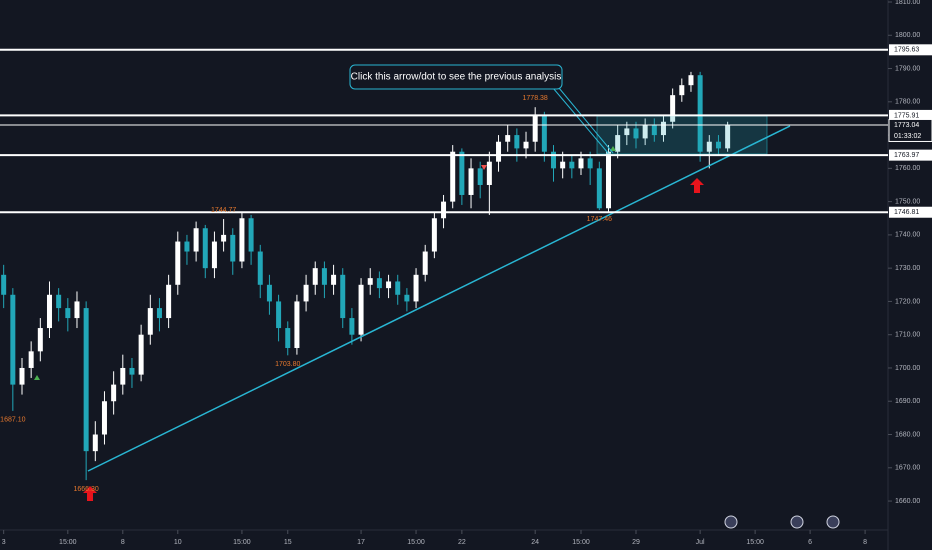 Image resolution: width=932 pixels, height=550 pixels. I want to click on range-box, so click(682, 135).